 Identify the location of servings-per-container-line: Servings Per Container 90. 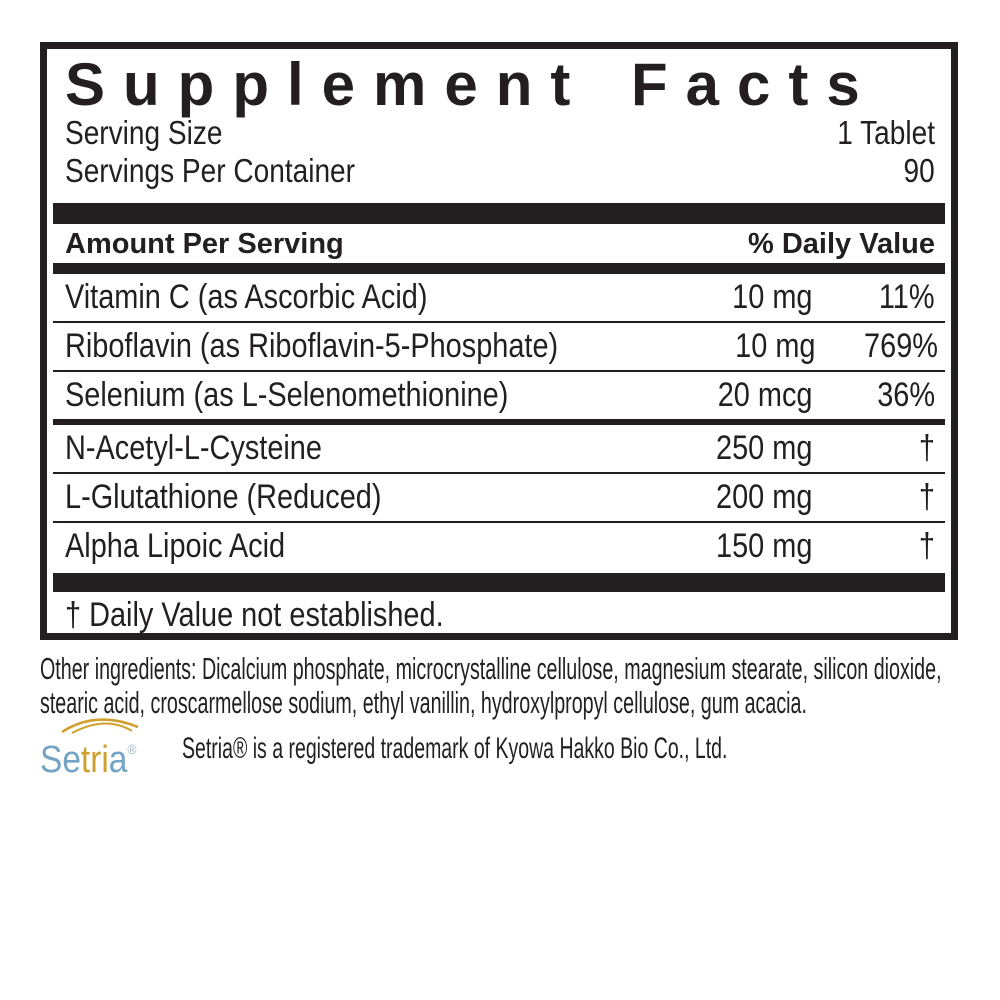
(500, 171).